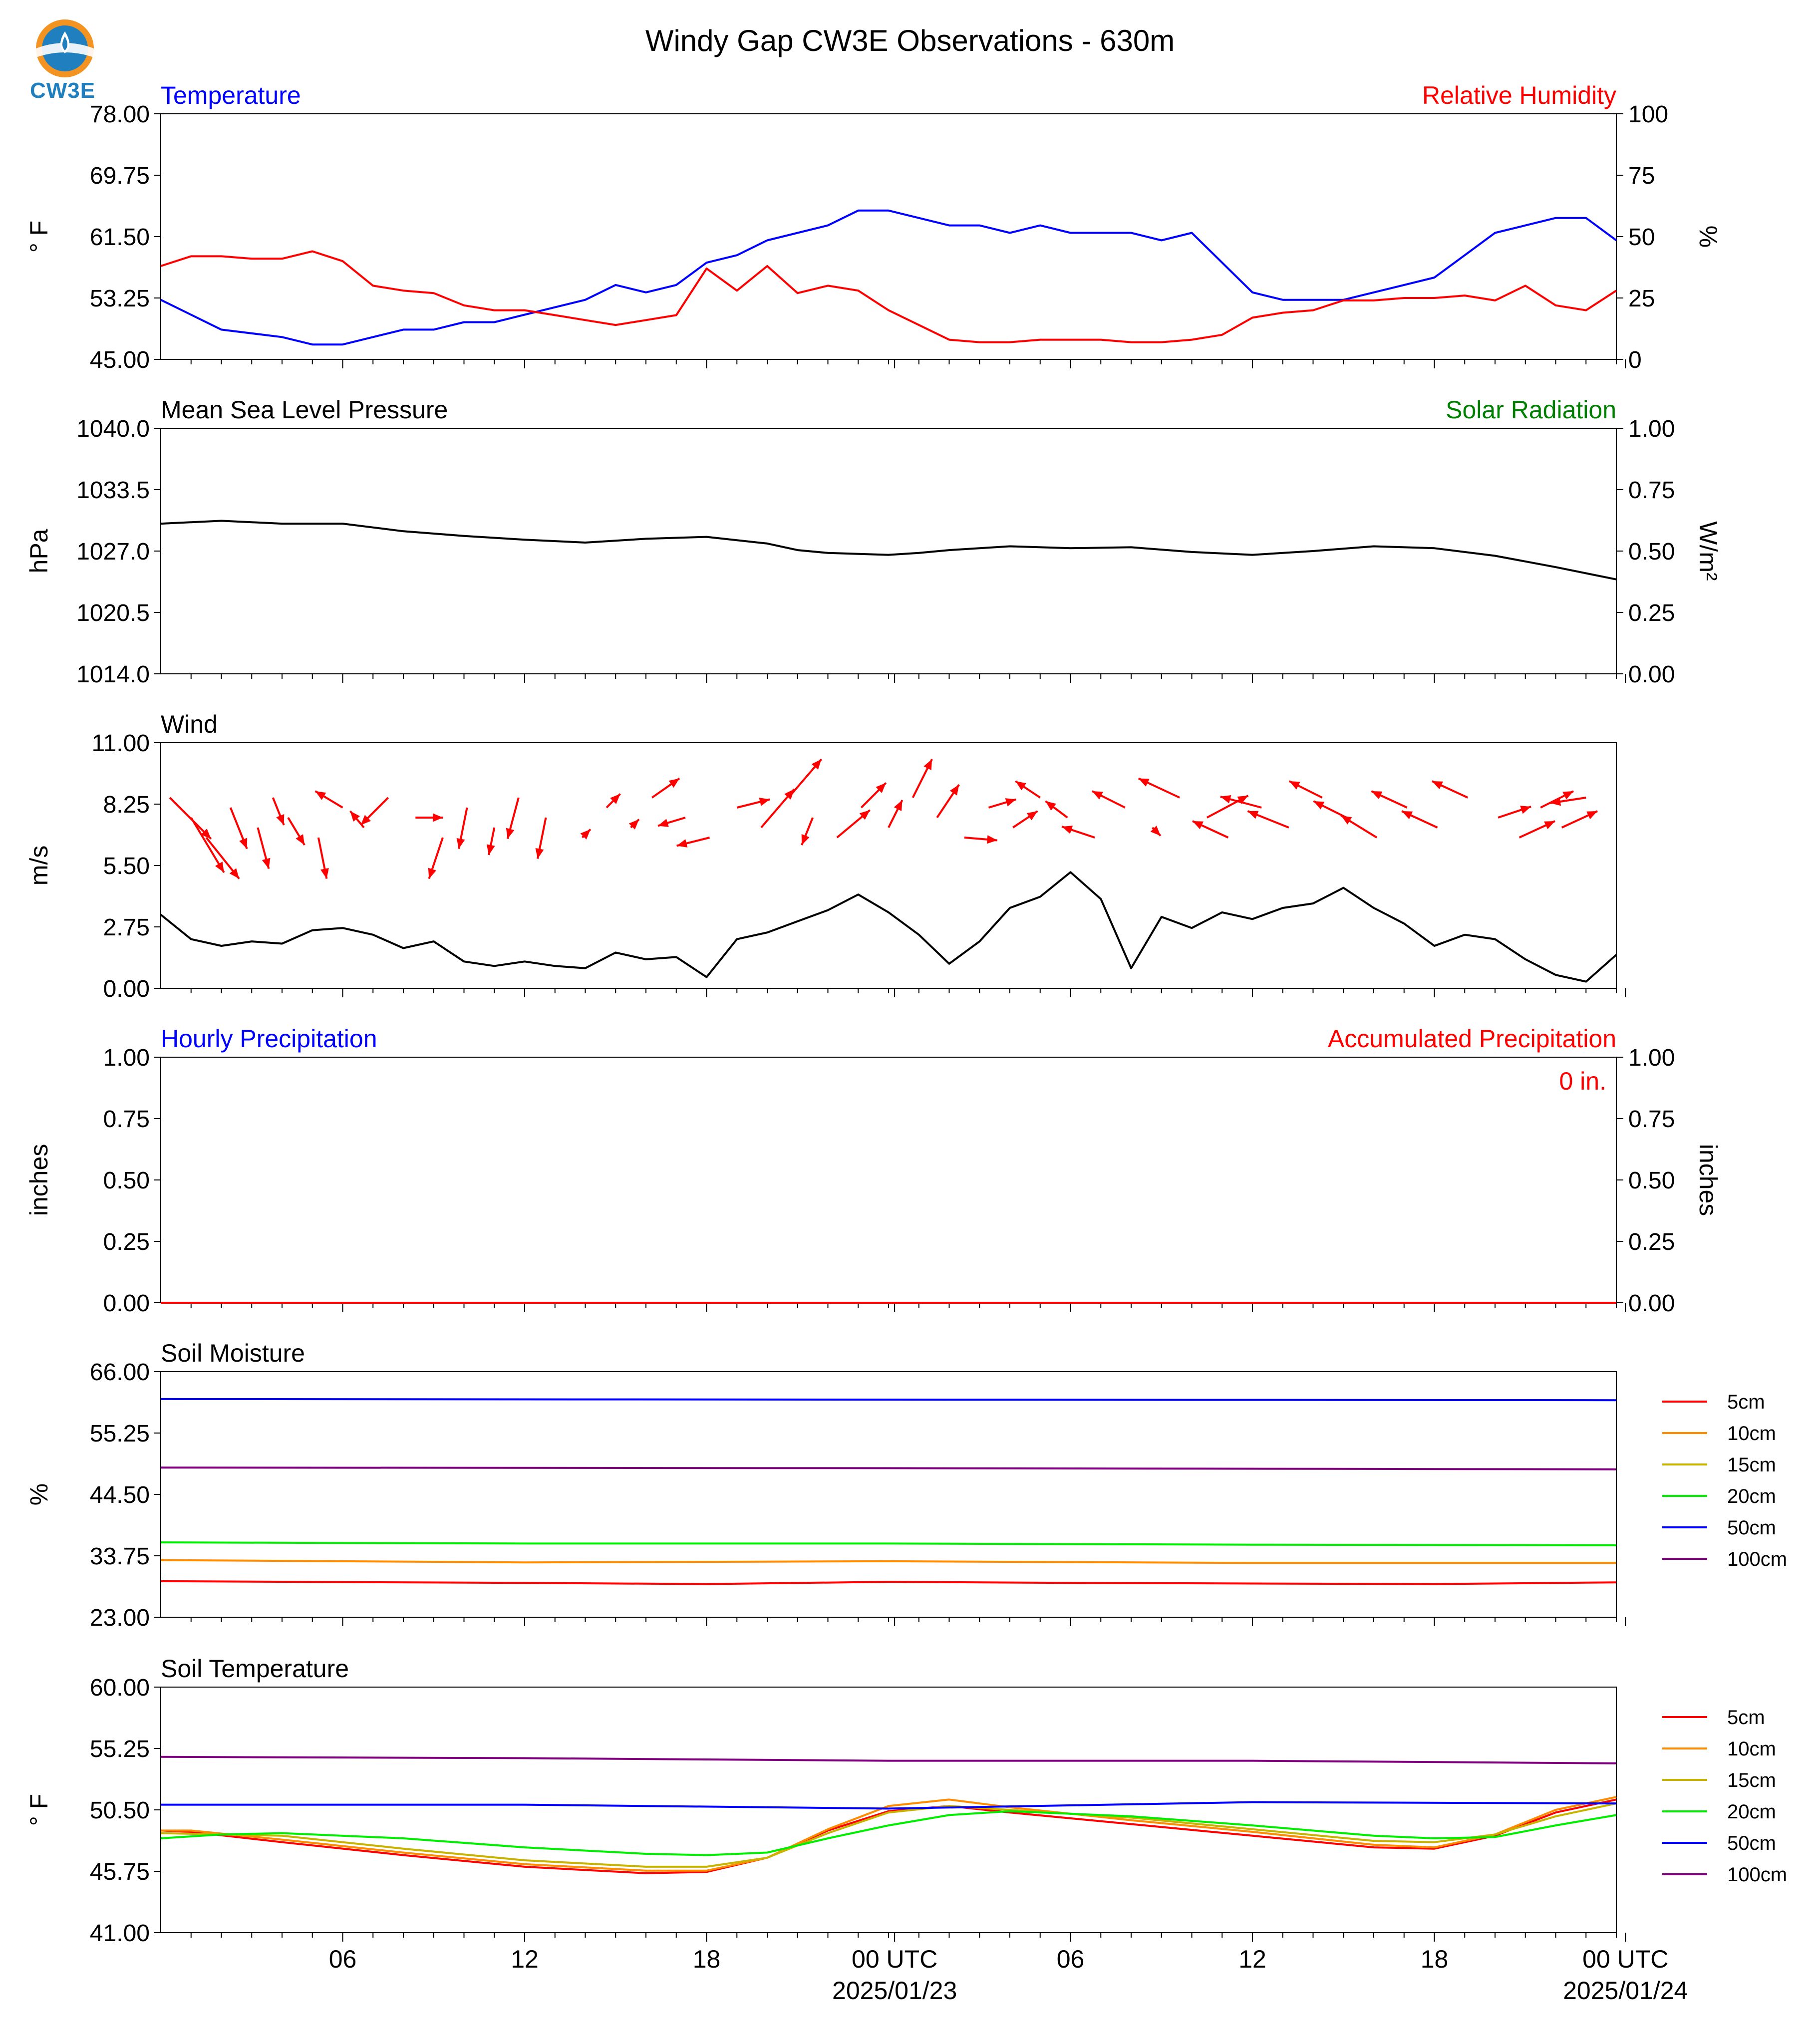  What do you see at coordinates (1708, 550) in the screenshot?
I see `y-axis-title-right: W/m²` at bounding box center [1708, 550].